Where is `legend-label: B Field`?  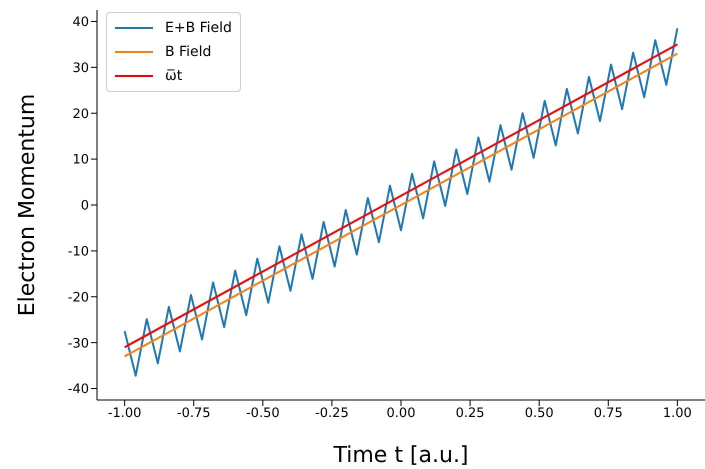
legend-label: B Field is located at coordinates (188, 52).